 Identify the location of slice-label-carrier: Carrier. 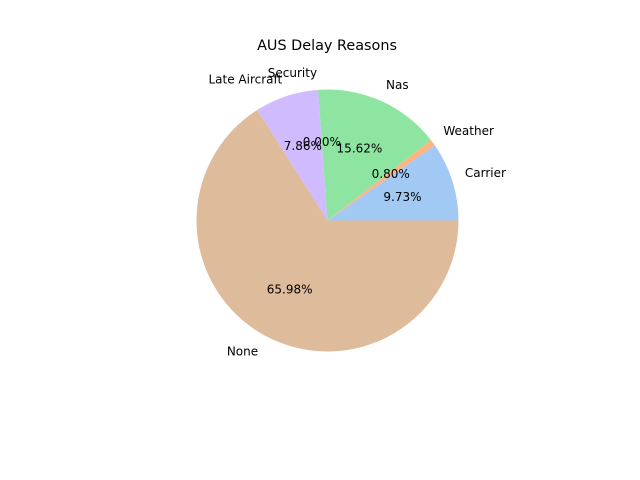
(485, 173).